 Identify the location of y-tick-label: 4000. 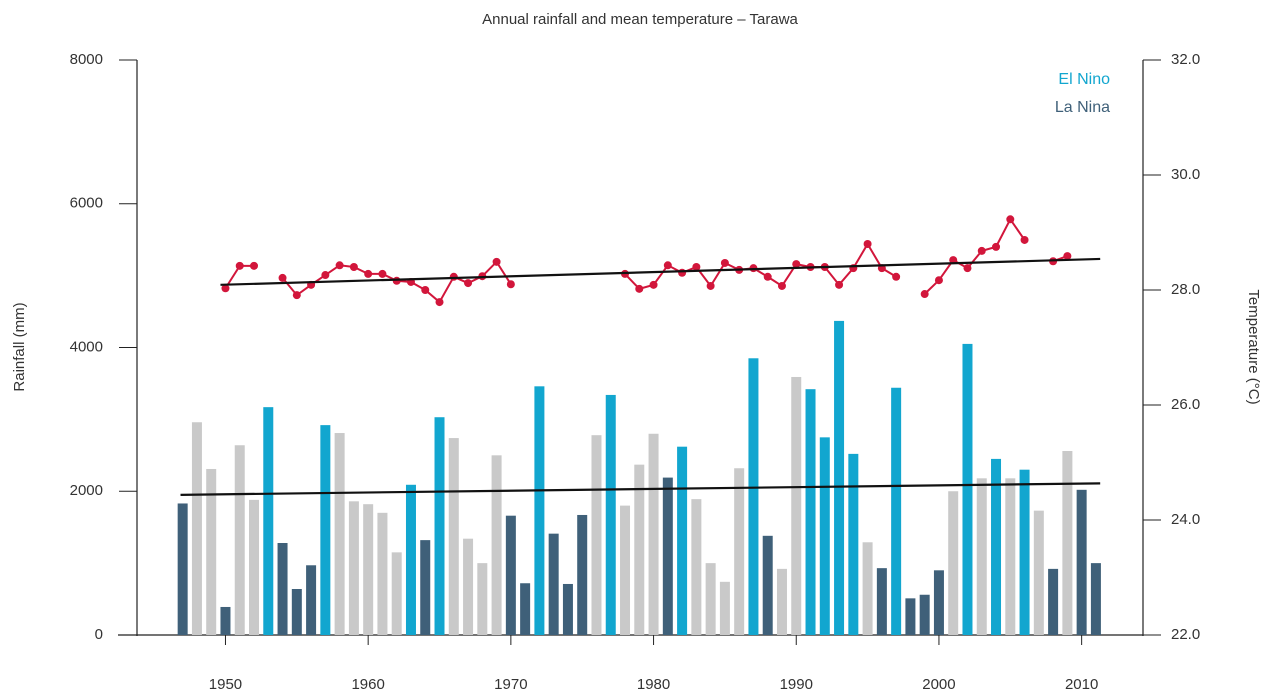
(86, 346).